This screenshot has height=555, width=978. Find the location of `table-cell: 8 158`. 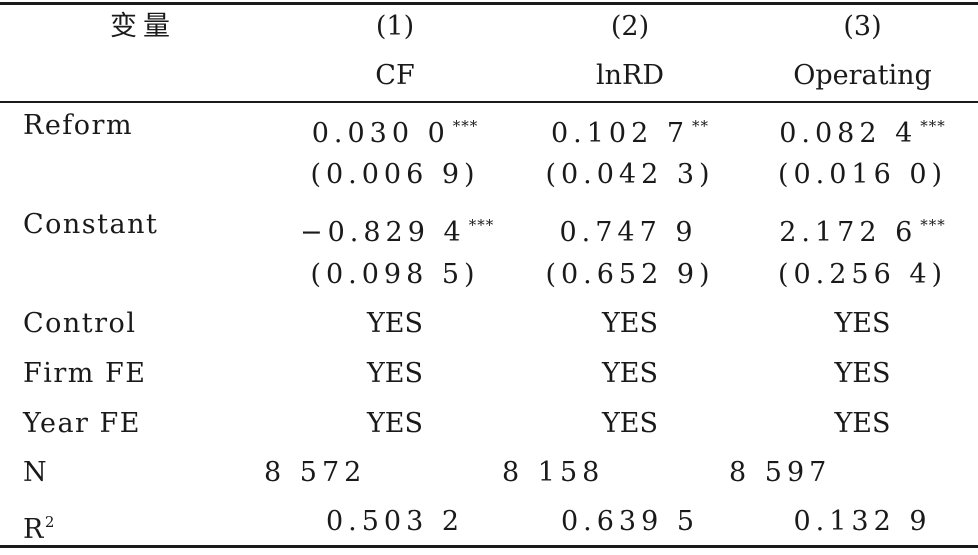

table-cell: 8 158 is located at coordinates (553, 472).